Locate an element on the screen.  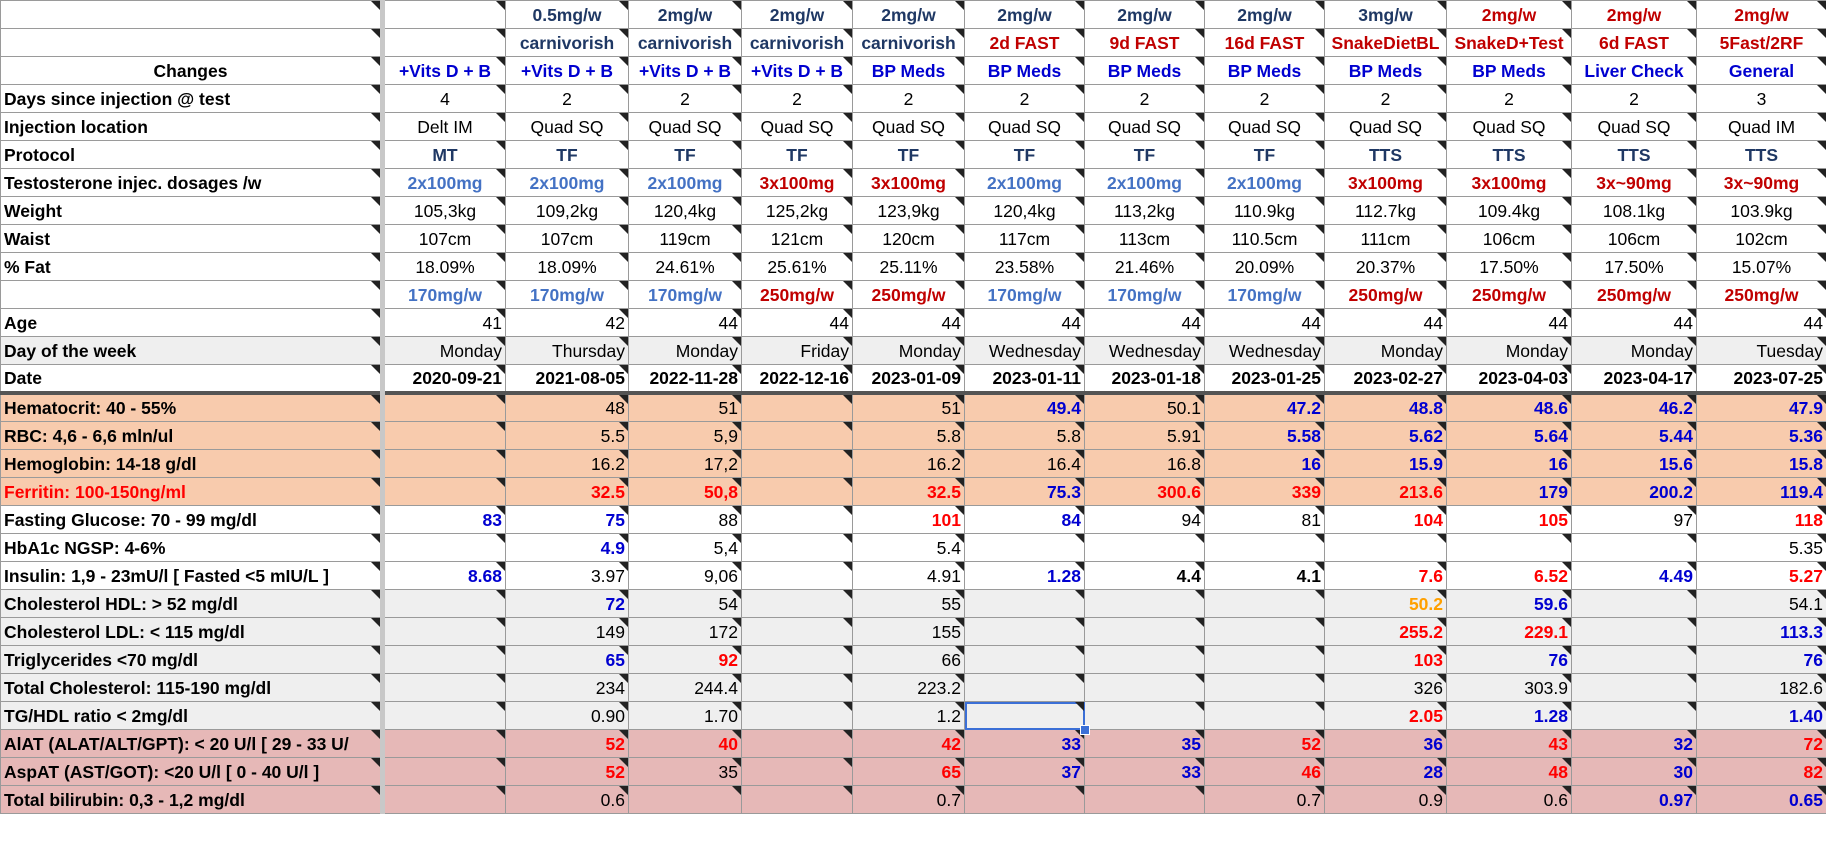
lab-cell: 0.7 is located at coordinates (908, 799).